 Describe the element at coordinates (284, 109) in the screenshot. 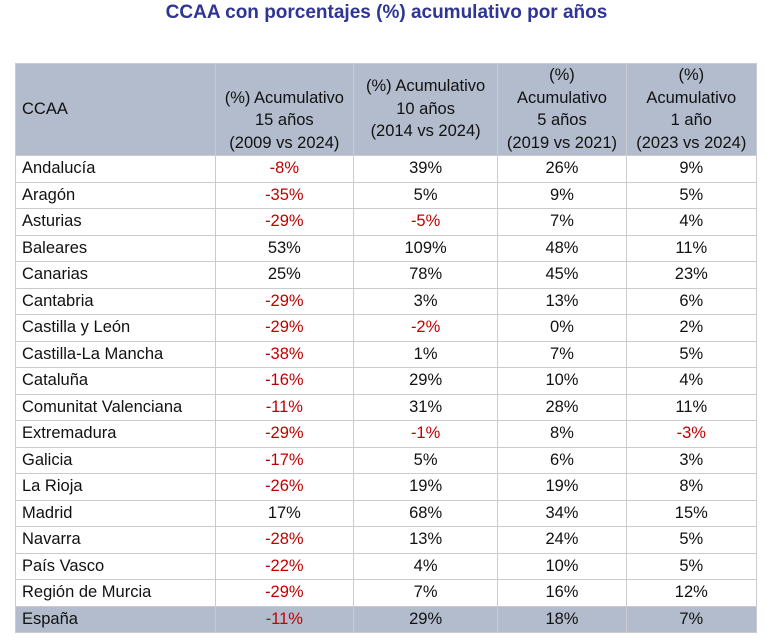

I see `header-cell: (%) Acumulativo 15 años (2009 vs 2024)` at that location.